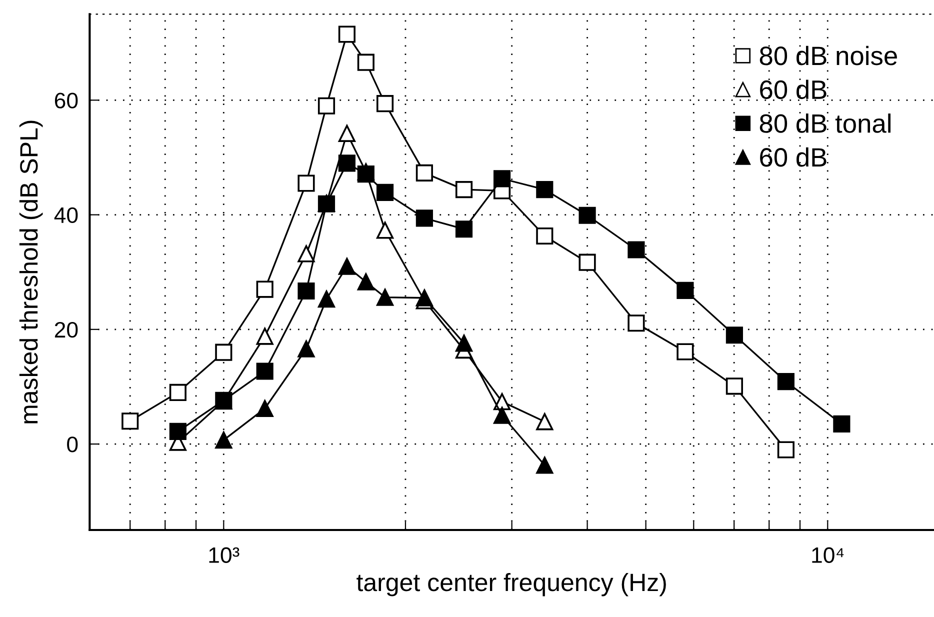  What do you see at coordinates (31, 272) in the screenshot?
I see `y-axis-title: masked threshold (dB SPL)` at bounding box center [31, 272].